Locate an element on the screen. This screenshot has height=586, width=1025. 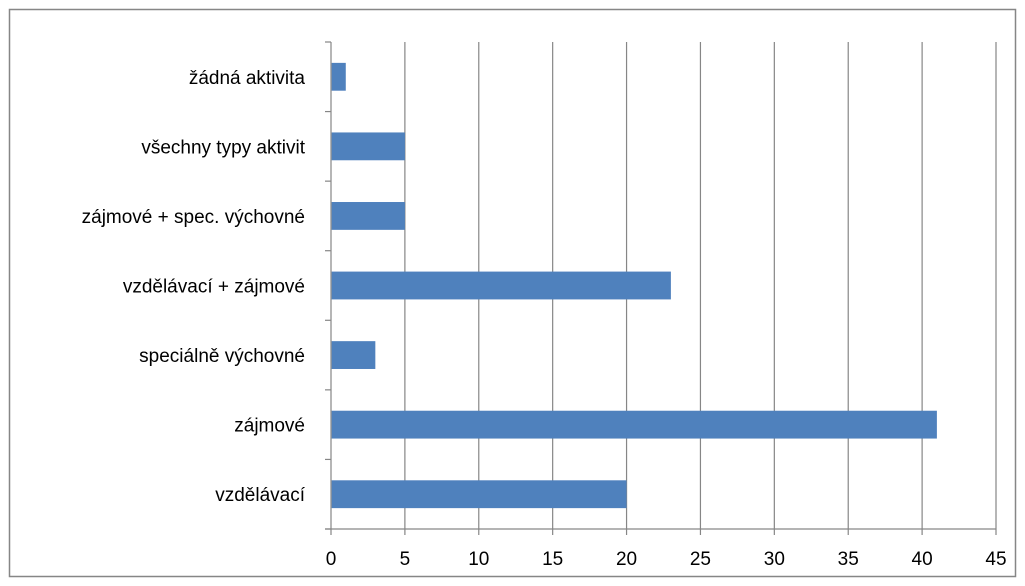
category-label: vzdělávací is located at coordinates (260, 495).